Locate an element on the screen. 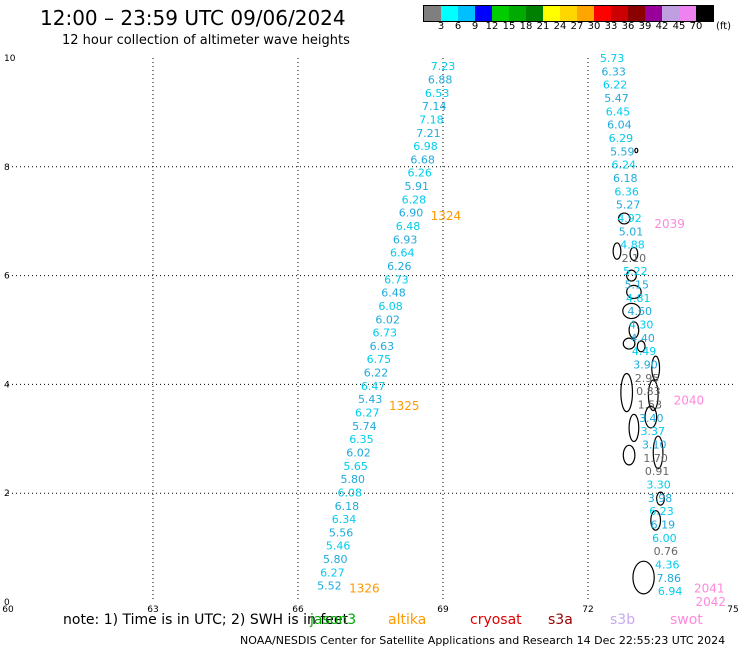  color-scale-label: 18 is located at coordinates (526, 26).